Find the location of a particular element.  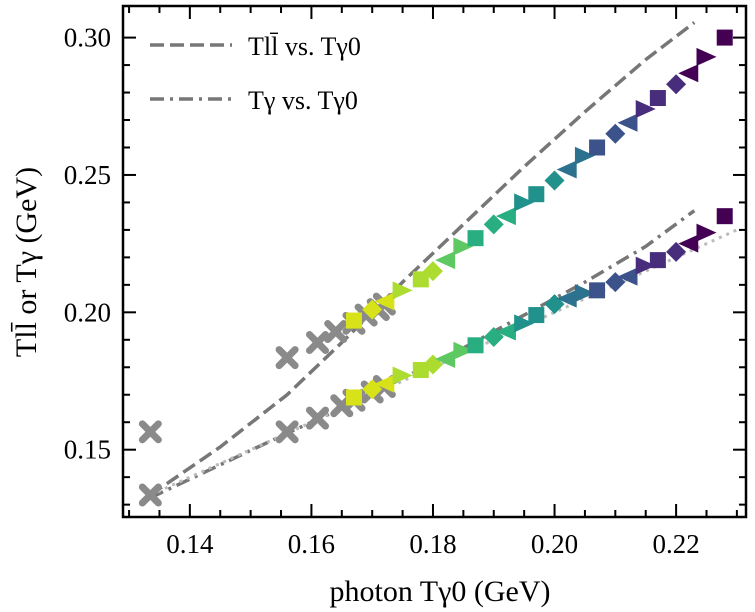

x-tick-labels: 0.14 0.16 0.18 0.20 0.22 is located at coordinates (432, 544).